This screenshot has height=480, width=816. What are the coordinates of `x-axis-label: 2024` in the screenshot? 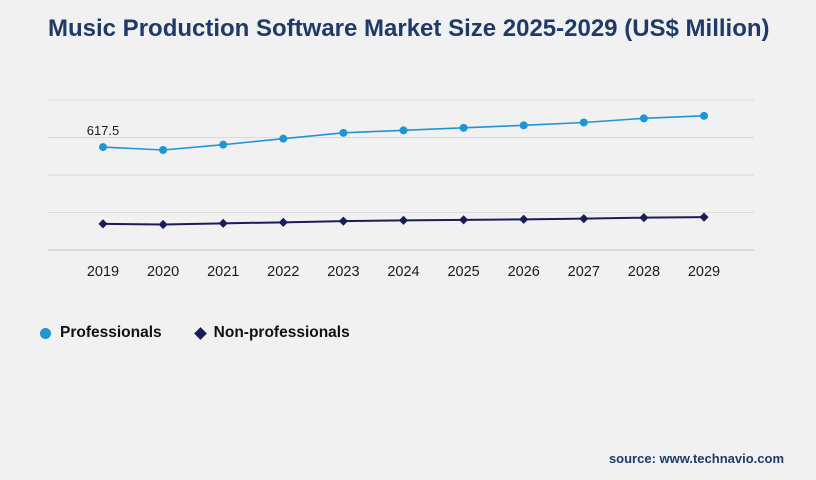 It's located at (403, 272).